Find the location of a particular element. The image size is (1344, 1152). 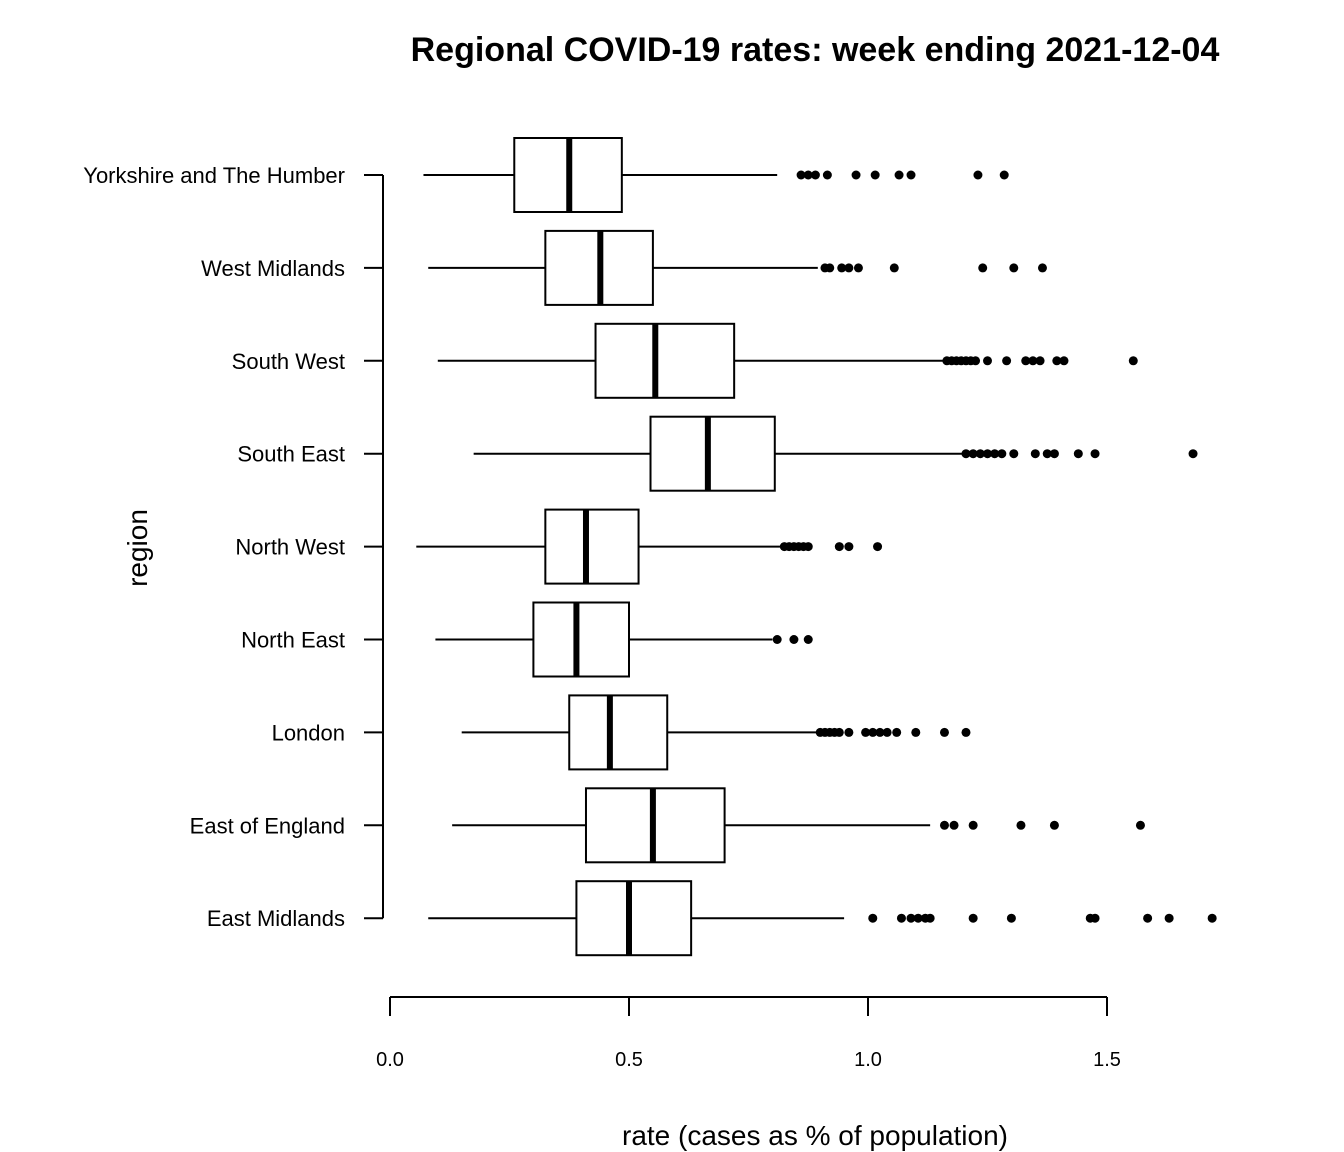

x-tick-label: 1.5 is located at coordinates (1107, 1060).